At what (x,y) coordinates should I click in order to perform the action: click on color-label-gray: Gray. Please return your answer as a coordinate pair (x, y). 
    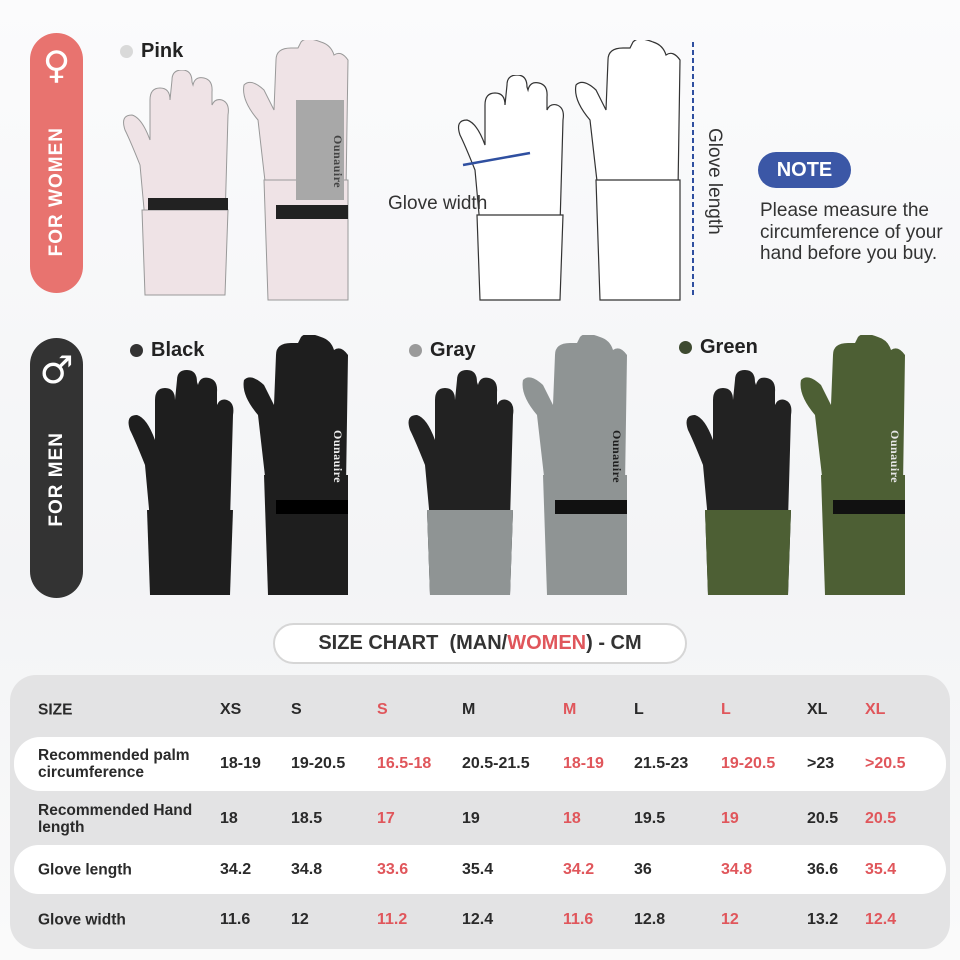
    Looking at the image, I should click on (442, 350).